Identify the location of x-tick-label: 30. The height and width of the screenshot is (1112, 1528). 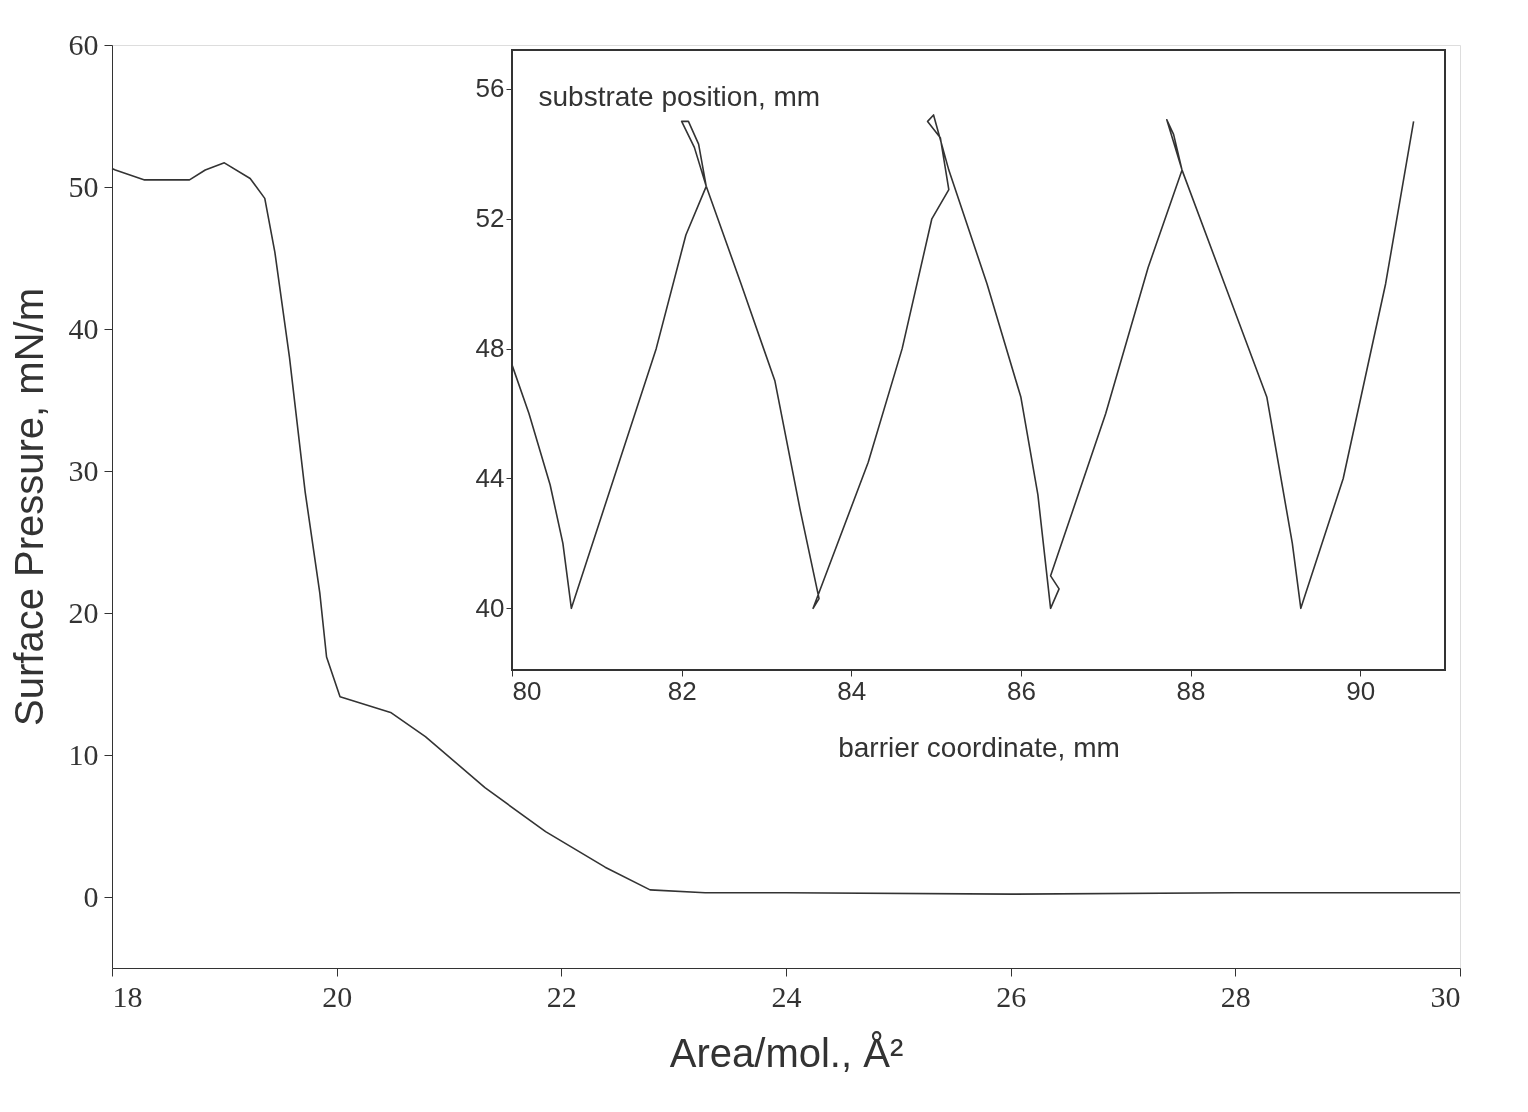
(1445, 996).